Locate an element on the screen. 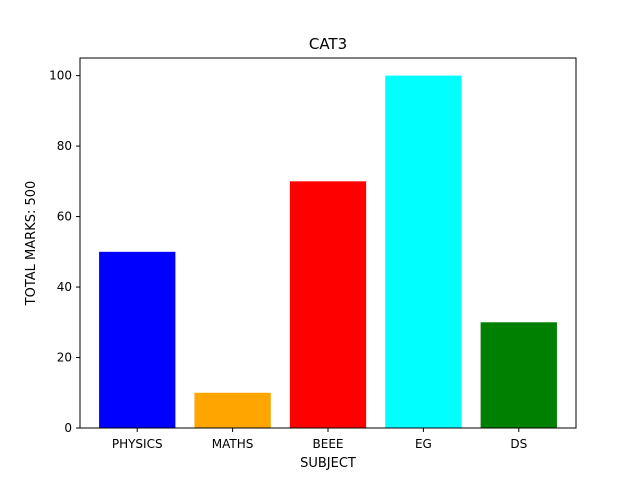 Image resolution: width=640 pixels, height=480 pixels. x-tick-label: BEEE is located at coordinates (328, 444).